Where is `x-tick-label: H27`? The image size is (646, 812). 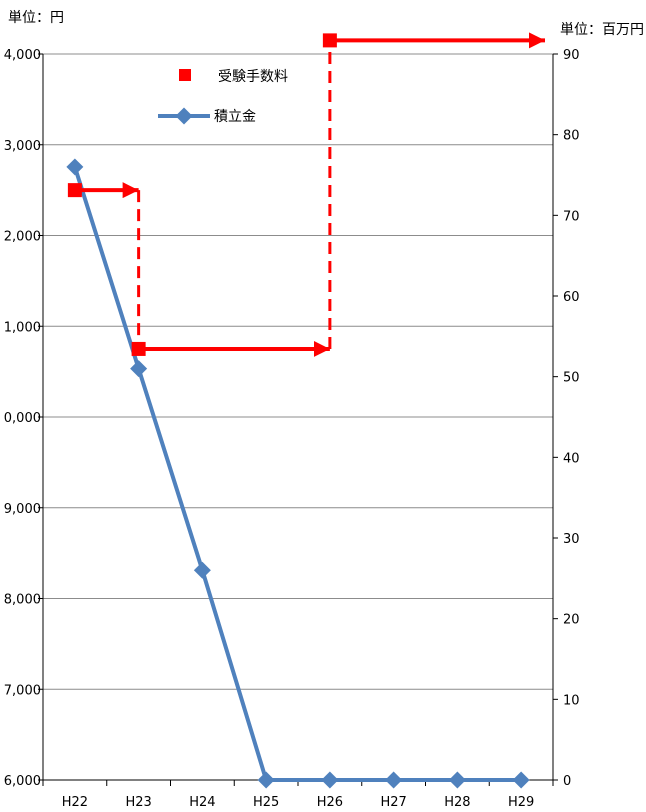
x-tick-label: H27 is located at coordinates (393, 802).